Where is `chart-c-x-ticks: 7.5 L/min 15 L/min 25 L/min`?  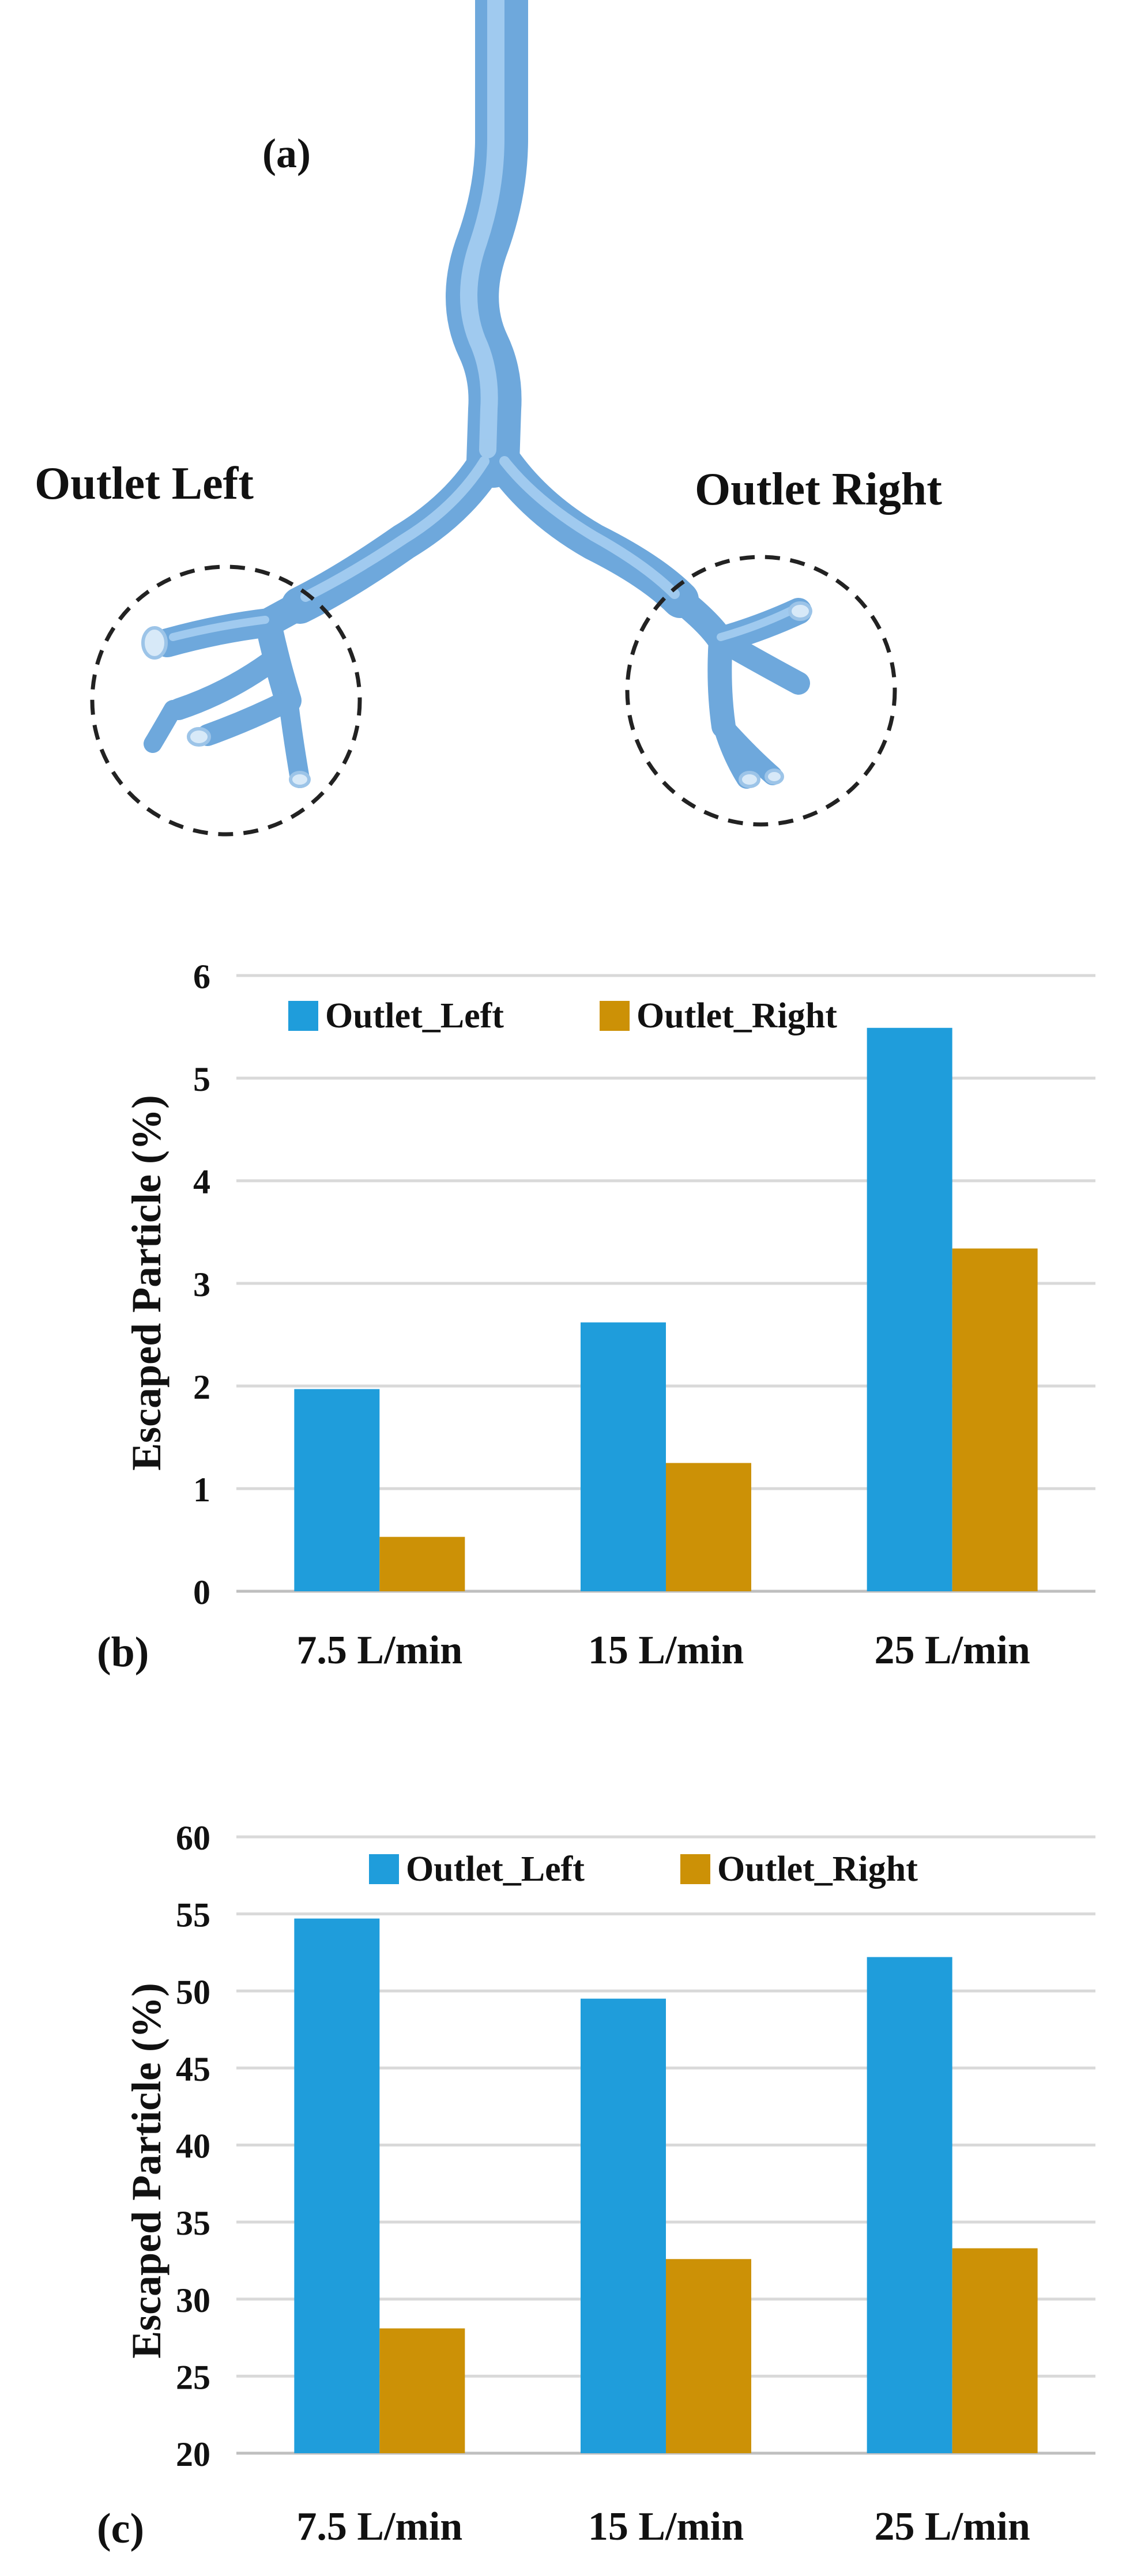 chart-c-x-ticks: 7.5 L/min 15 L/min 25 L/min is located at coordinates (663, 2527).